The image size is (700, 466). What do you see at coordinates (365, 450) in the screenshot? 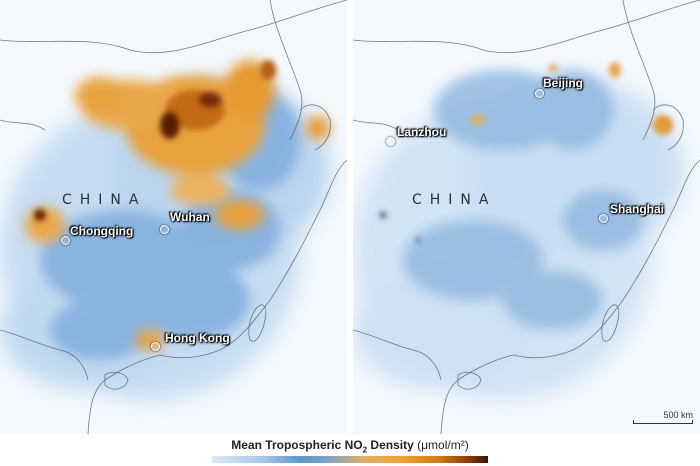
I see `legend-title-subscript: 2` at bounding box center [365, 450].